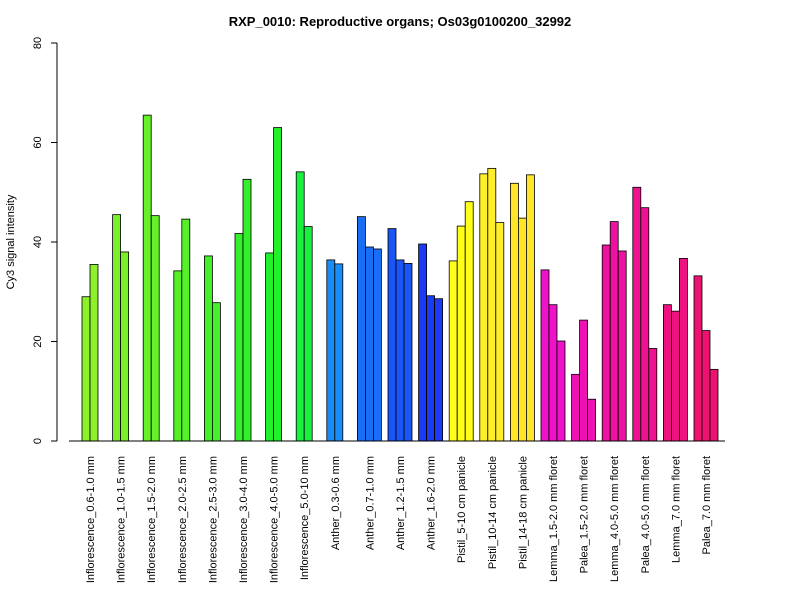  Describe the element at coordinates (432, 503) in the screenshot. I see `x-tick-label: Anther_1.6-2.0 mm` at that location.